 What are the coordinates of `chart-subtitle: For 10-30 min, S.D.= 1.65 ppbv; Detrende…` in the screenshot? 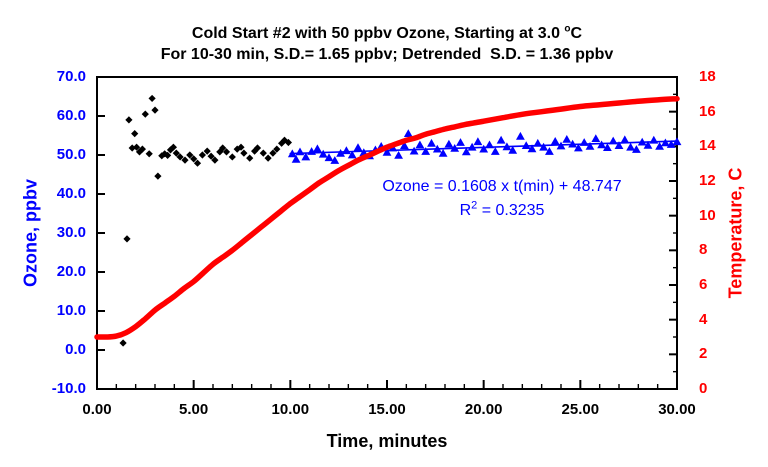 It's located at (387, 54).